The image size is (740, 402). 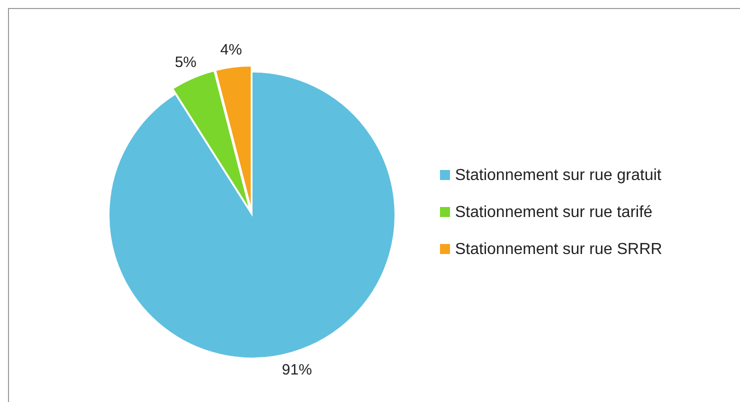 What do you see at coordinates (231, 49) in the screenshot?
I see `data-label: 4%` at bounding box center [231, 49].